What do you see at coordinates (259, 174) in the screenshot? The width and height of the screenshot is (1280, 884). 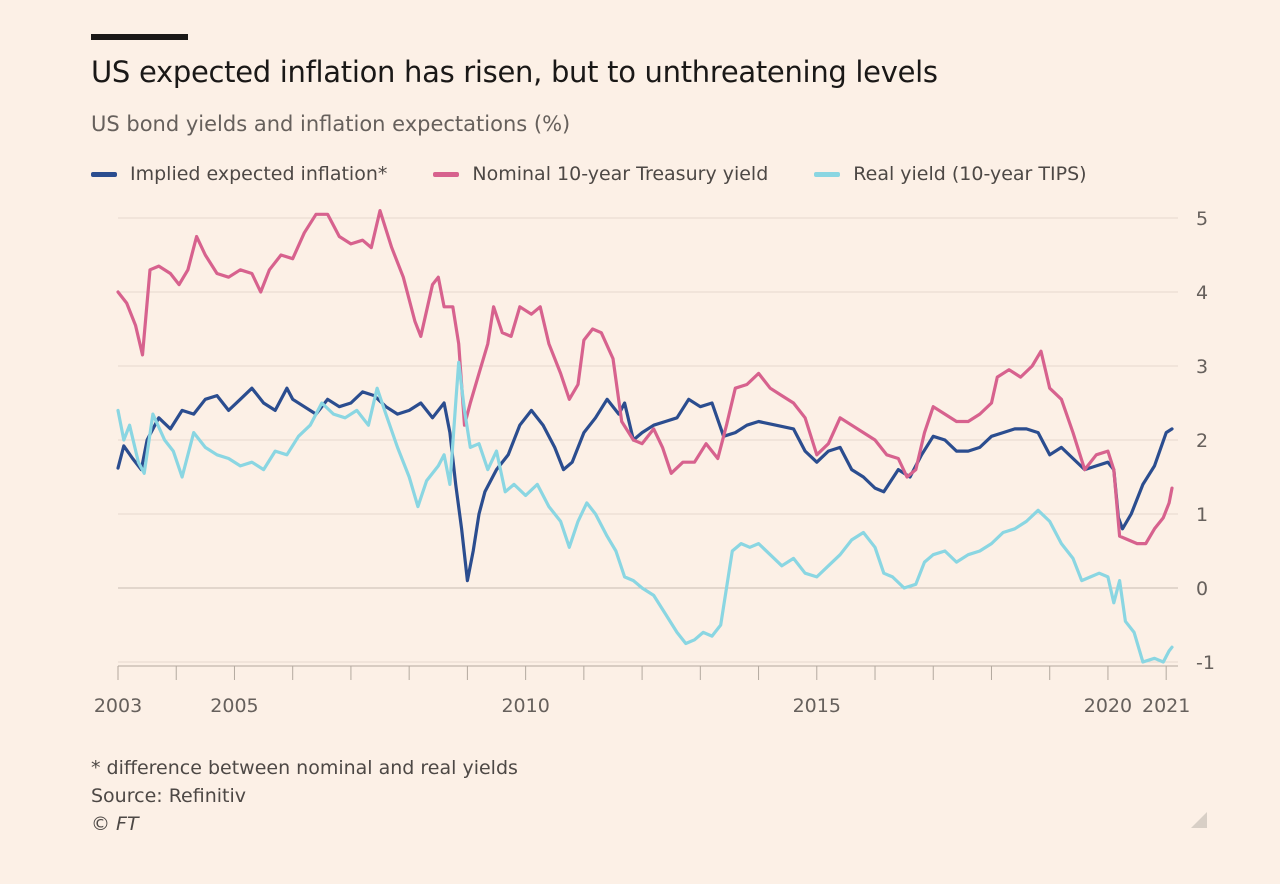 I see `legend-label: Implied expected inflation*` at bounding box center [259, 174].